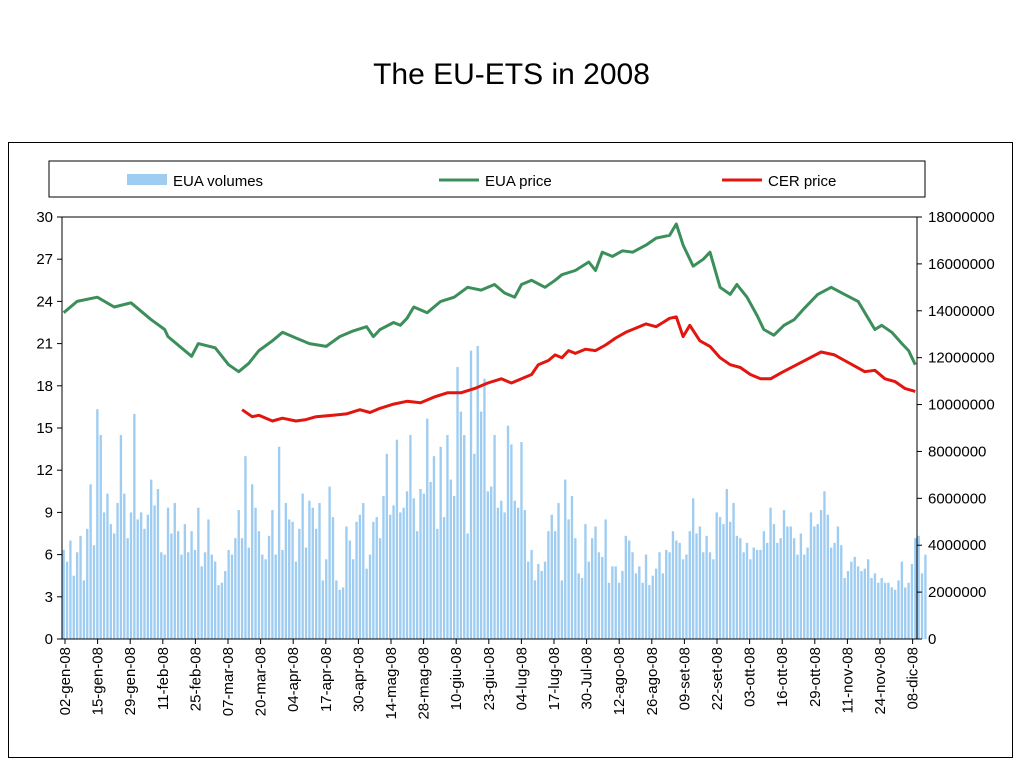 Image resolution: width=1023 pixels, height=767 pixels. I want to click on x-tick-label: 07-mar-08, so click(228, 681).